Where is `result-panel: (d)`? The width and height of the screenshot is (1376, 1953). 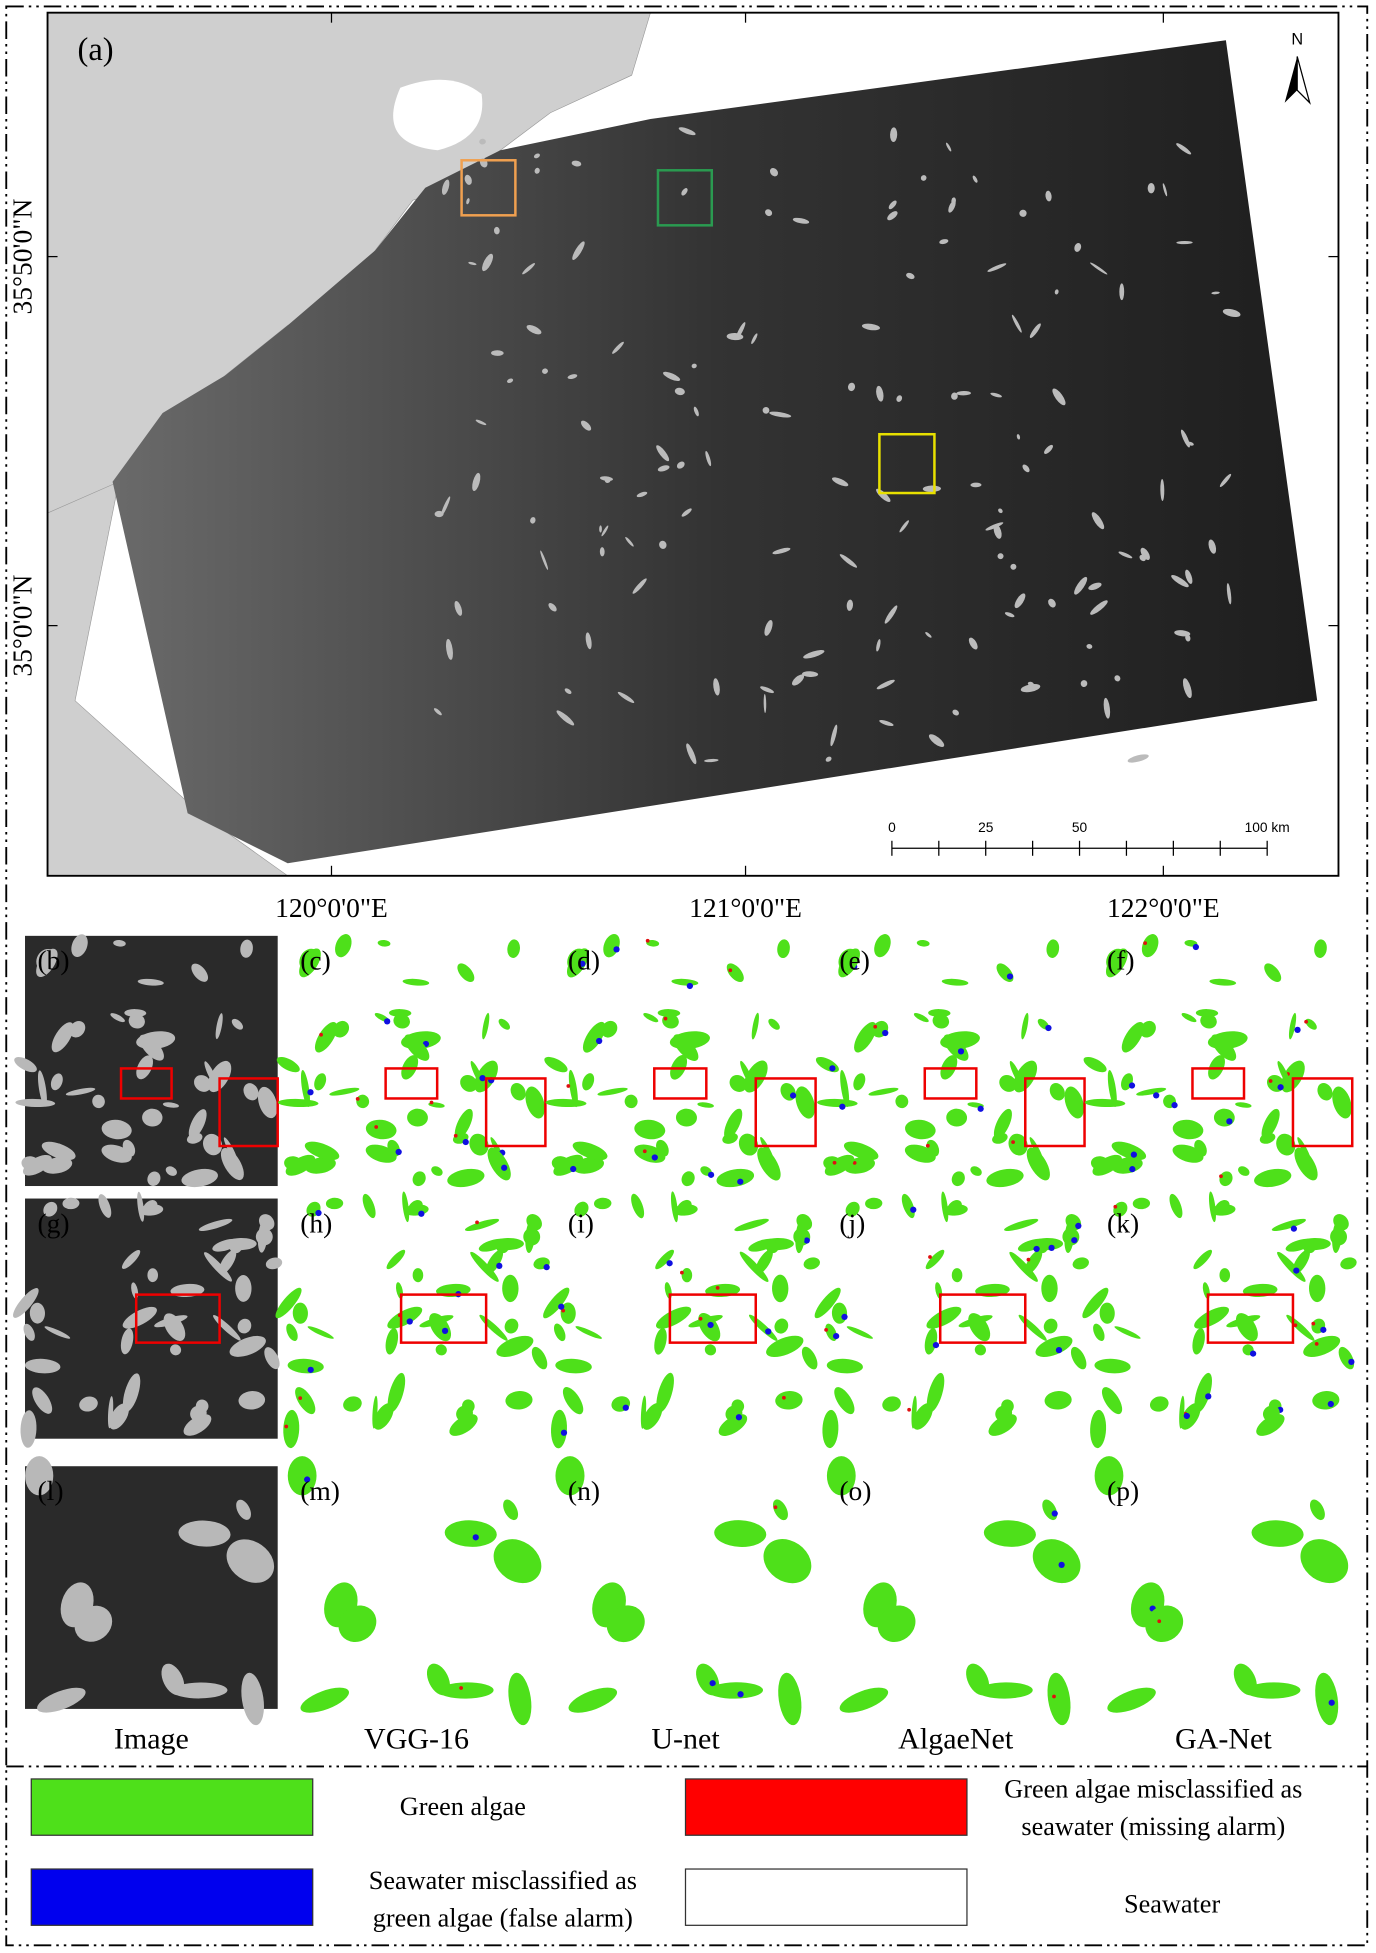
result-panel: (d) is located at coordinates (680, 1060).